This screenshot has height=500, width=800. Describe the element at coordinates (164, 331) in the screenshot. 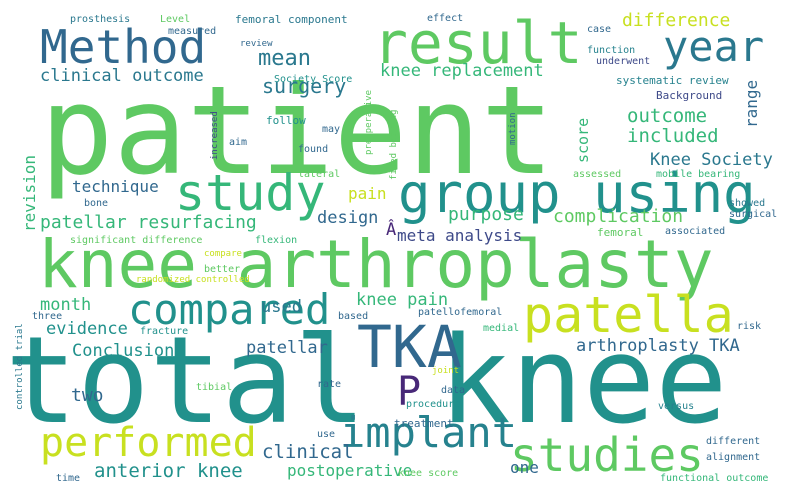

I see `word-fracture: fracture` at that location.